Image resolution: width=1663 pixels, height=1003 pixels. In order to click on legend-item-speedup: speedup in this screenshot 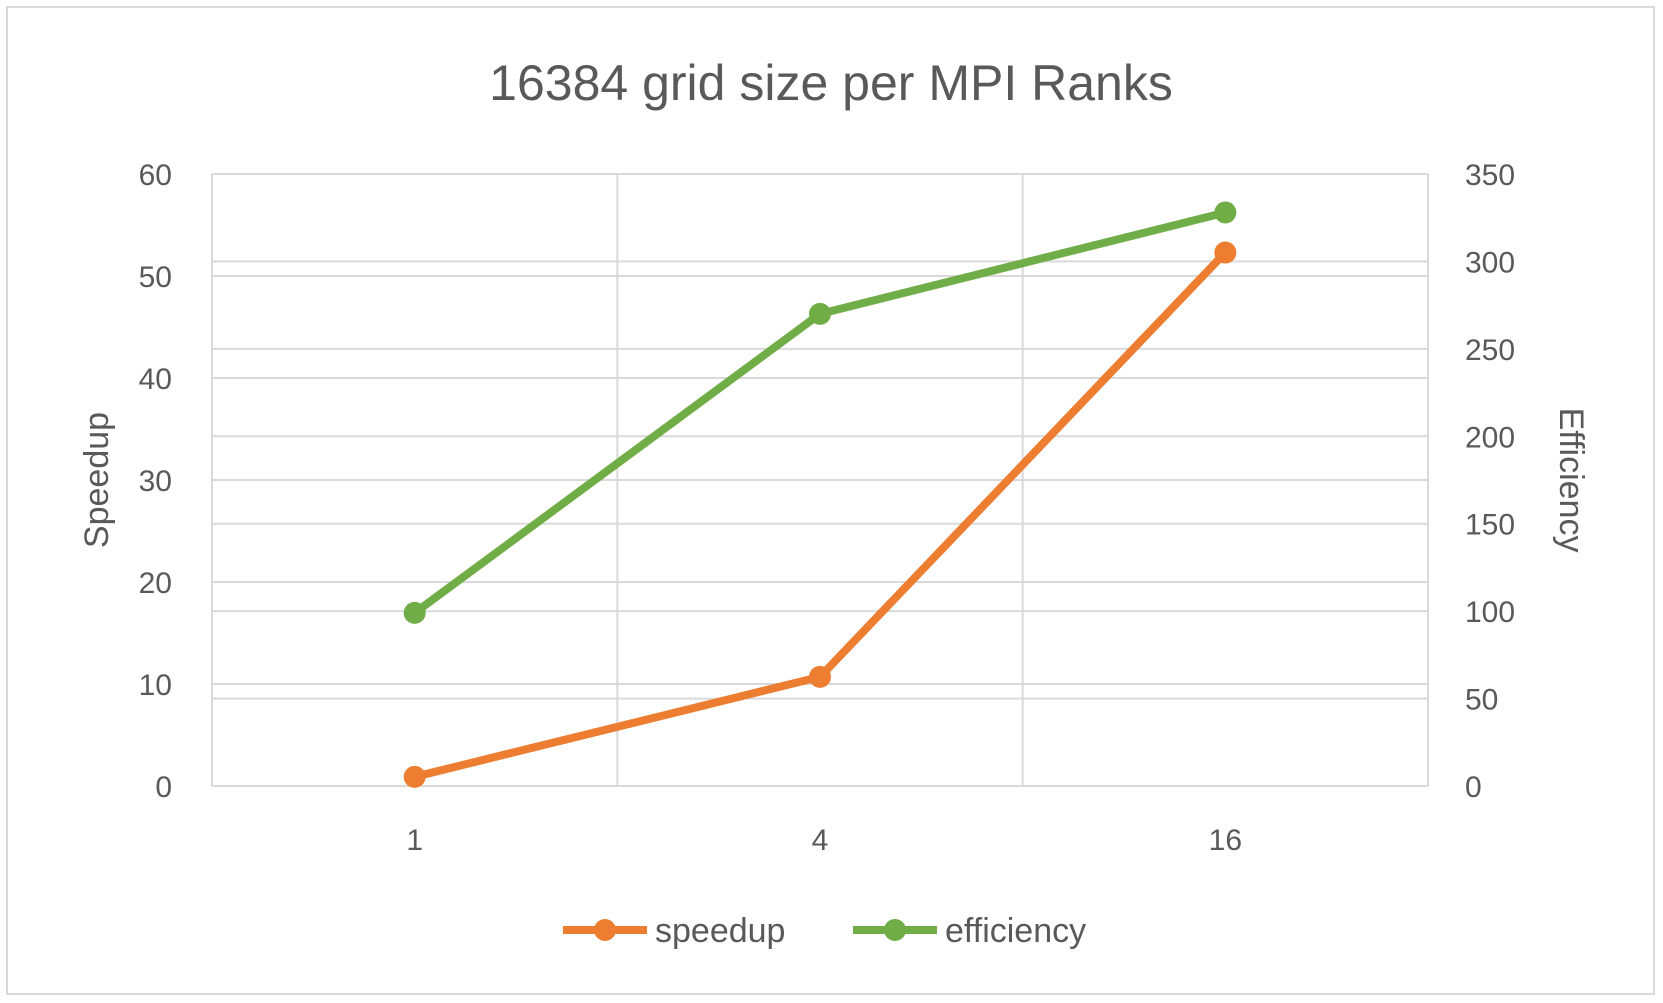, I will do `click(674, 931)`.